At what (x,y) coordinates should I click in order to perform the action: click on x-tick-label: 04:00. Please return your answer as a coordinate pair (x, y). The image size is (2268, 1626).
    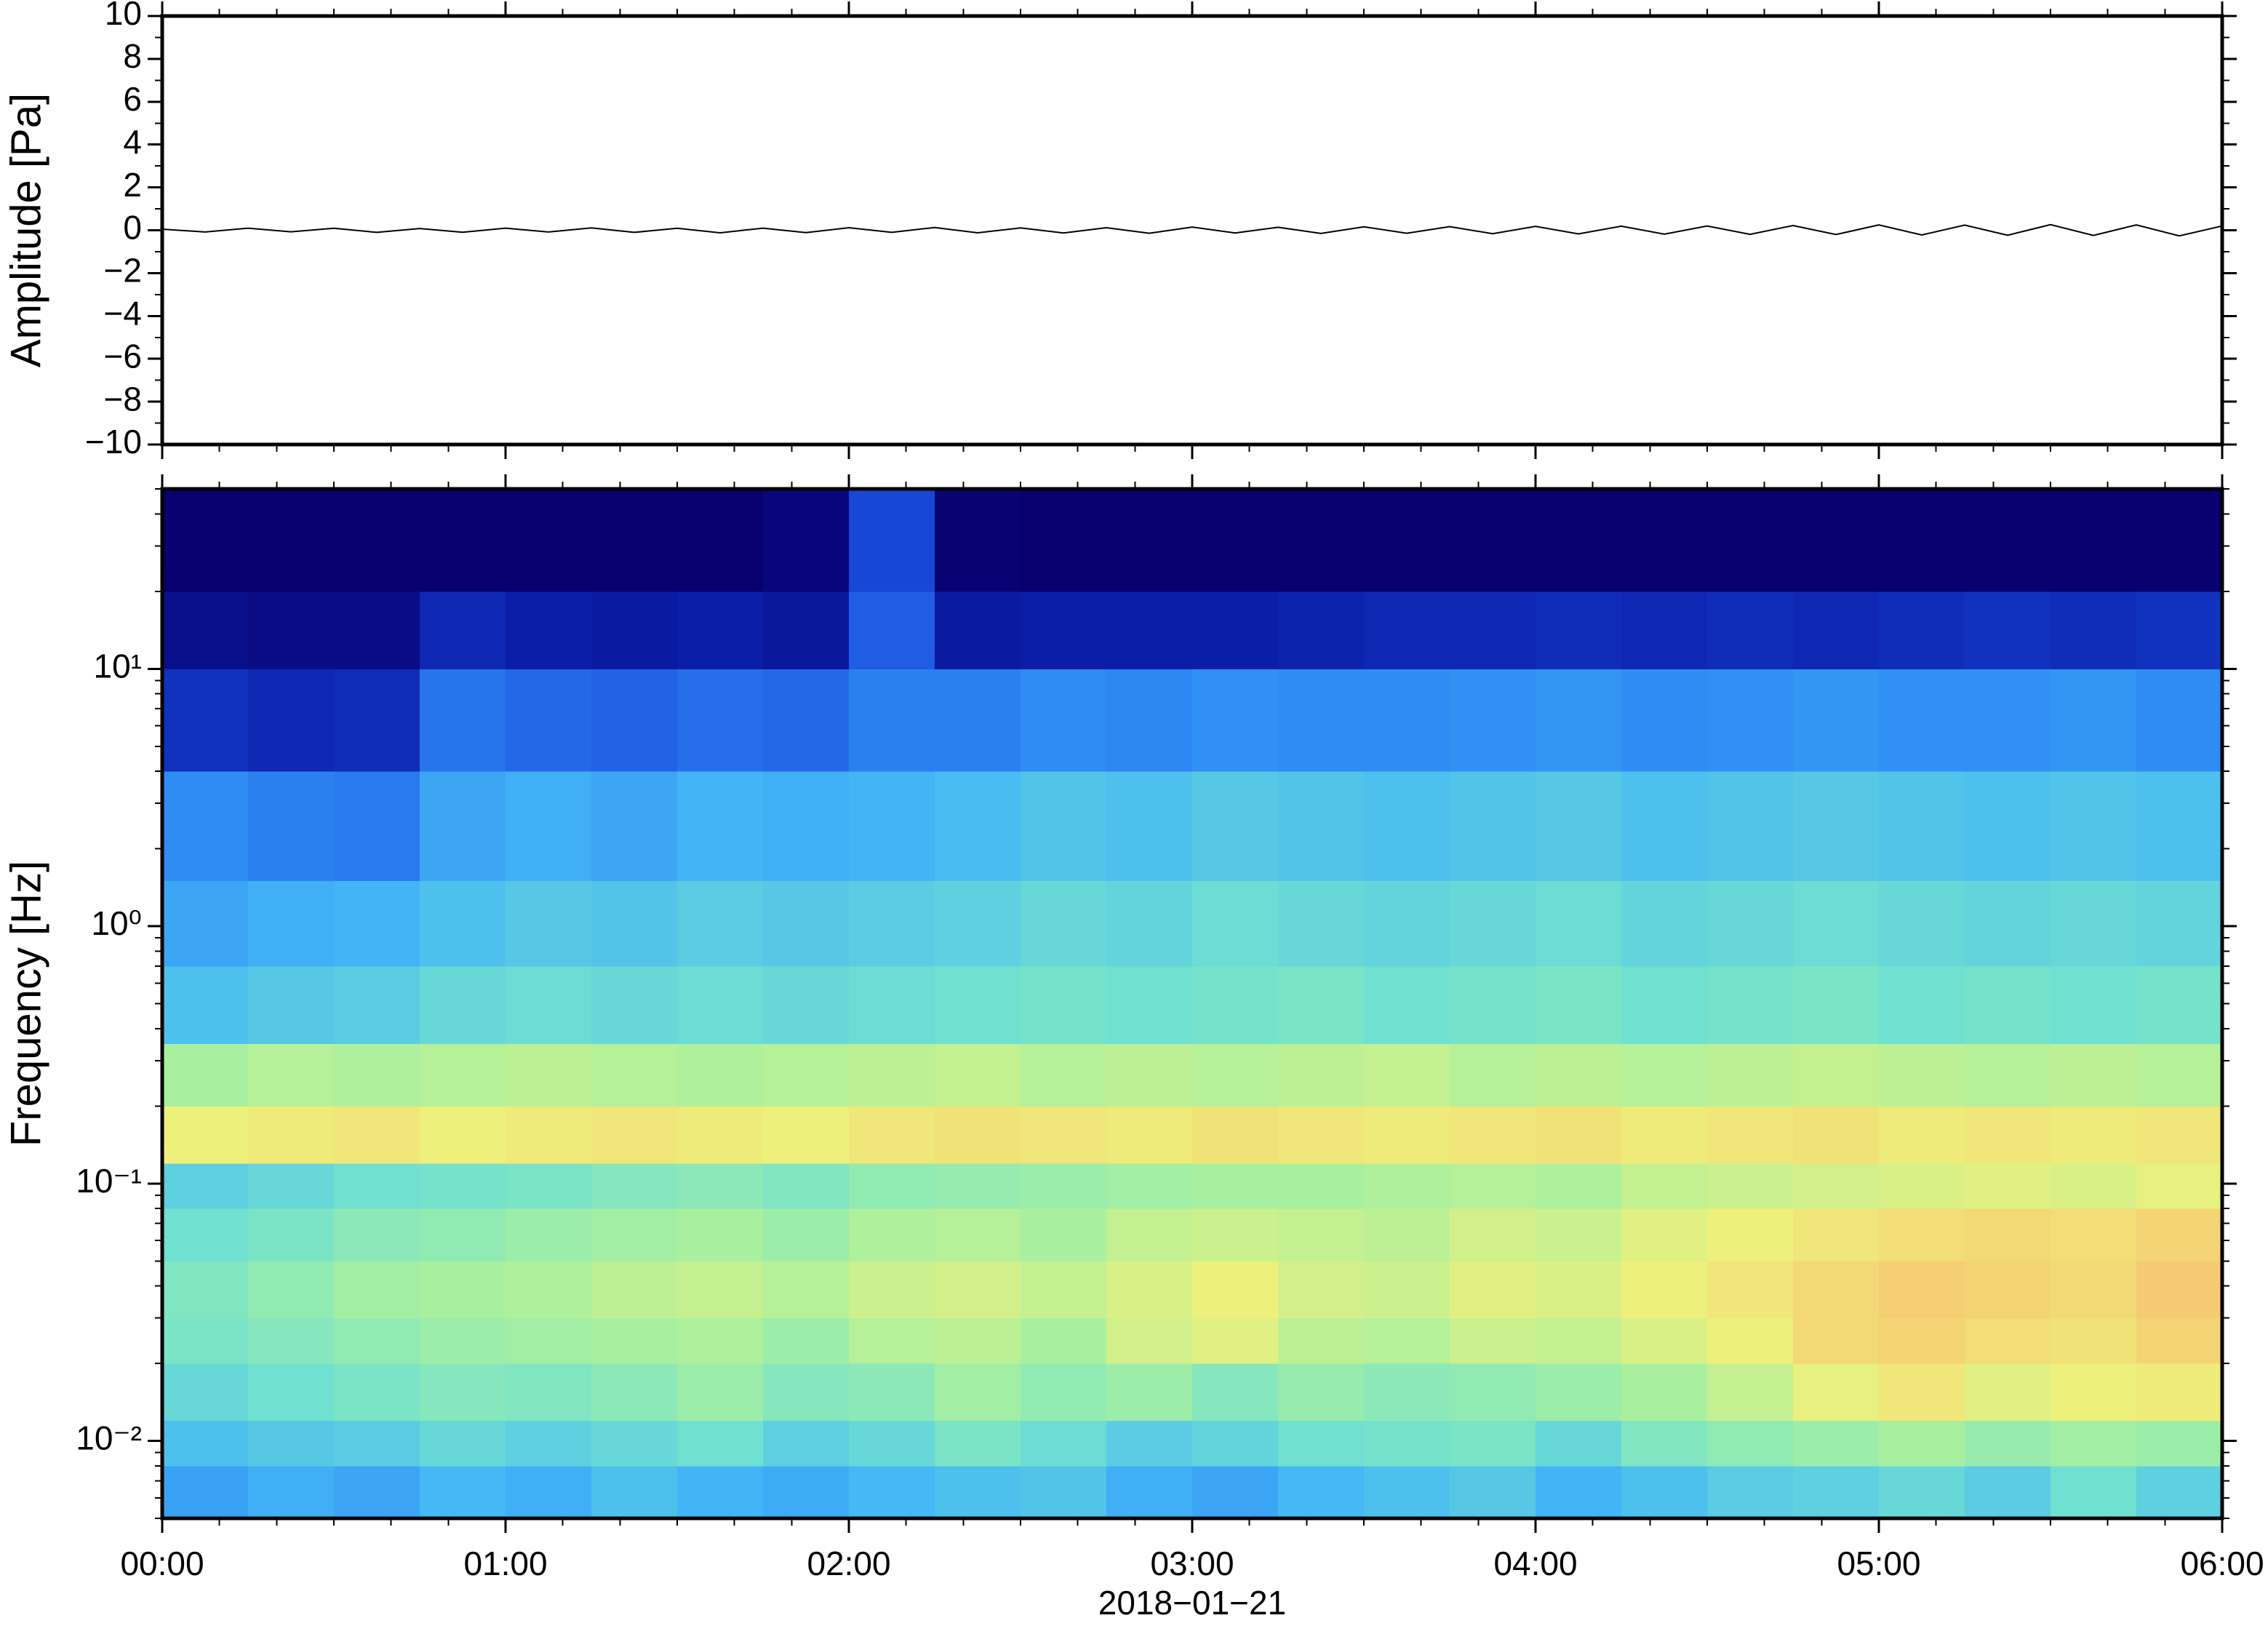
    Looking at the image, I should click on (1535, 1563).